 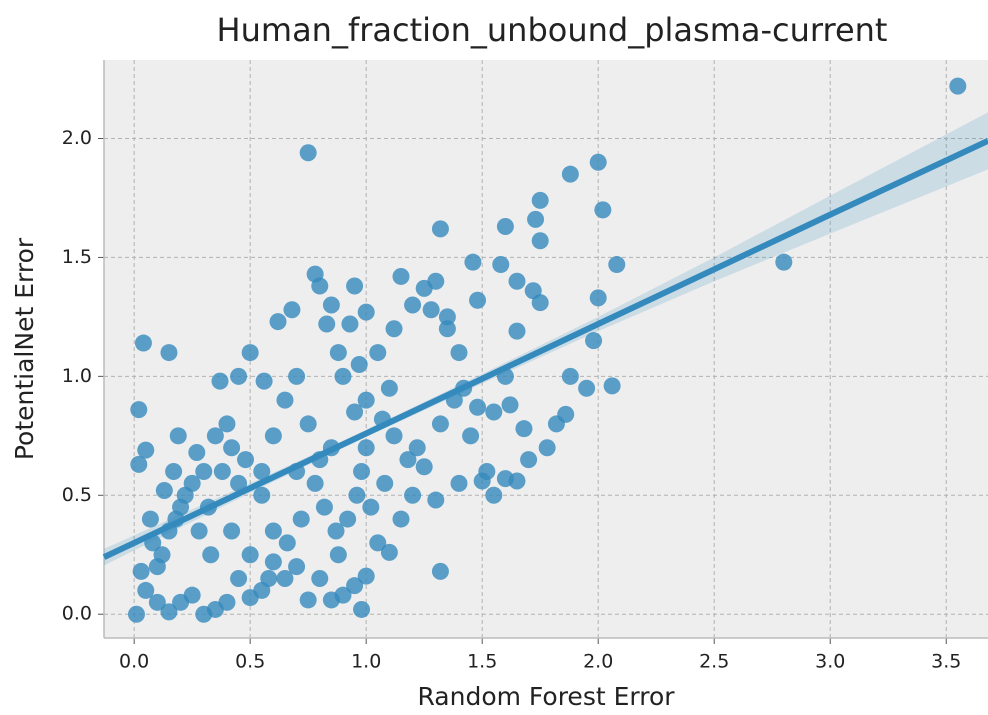 I want to click on x-tick-label: 0.0, so click(x=134, y=662).